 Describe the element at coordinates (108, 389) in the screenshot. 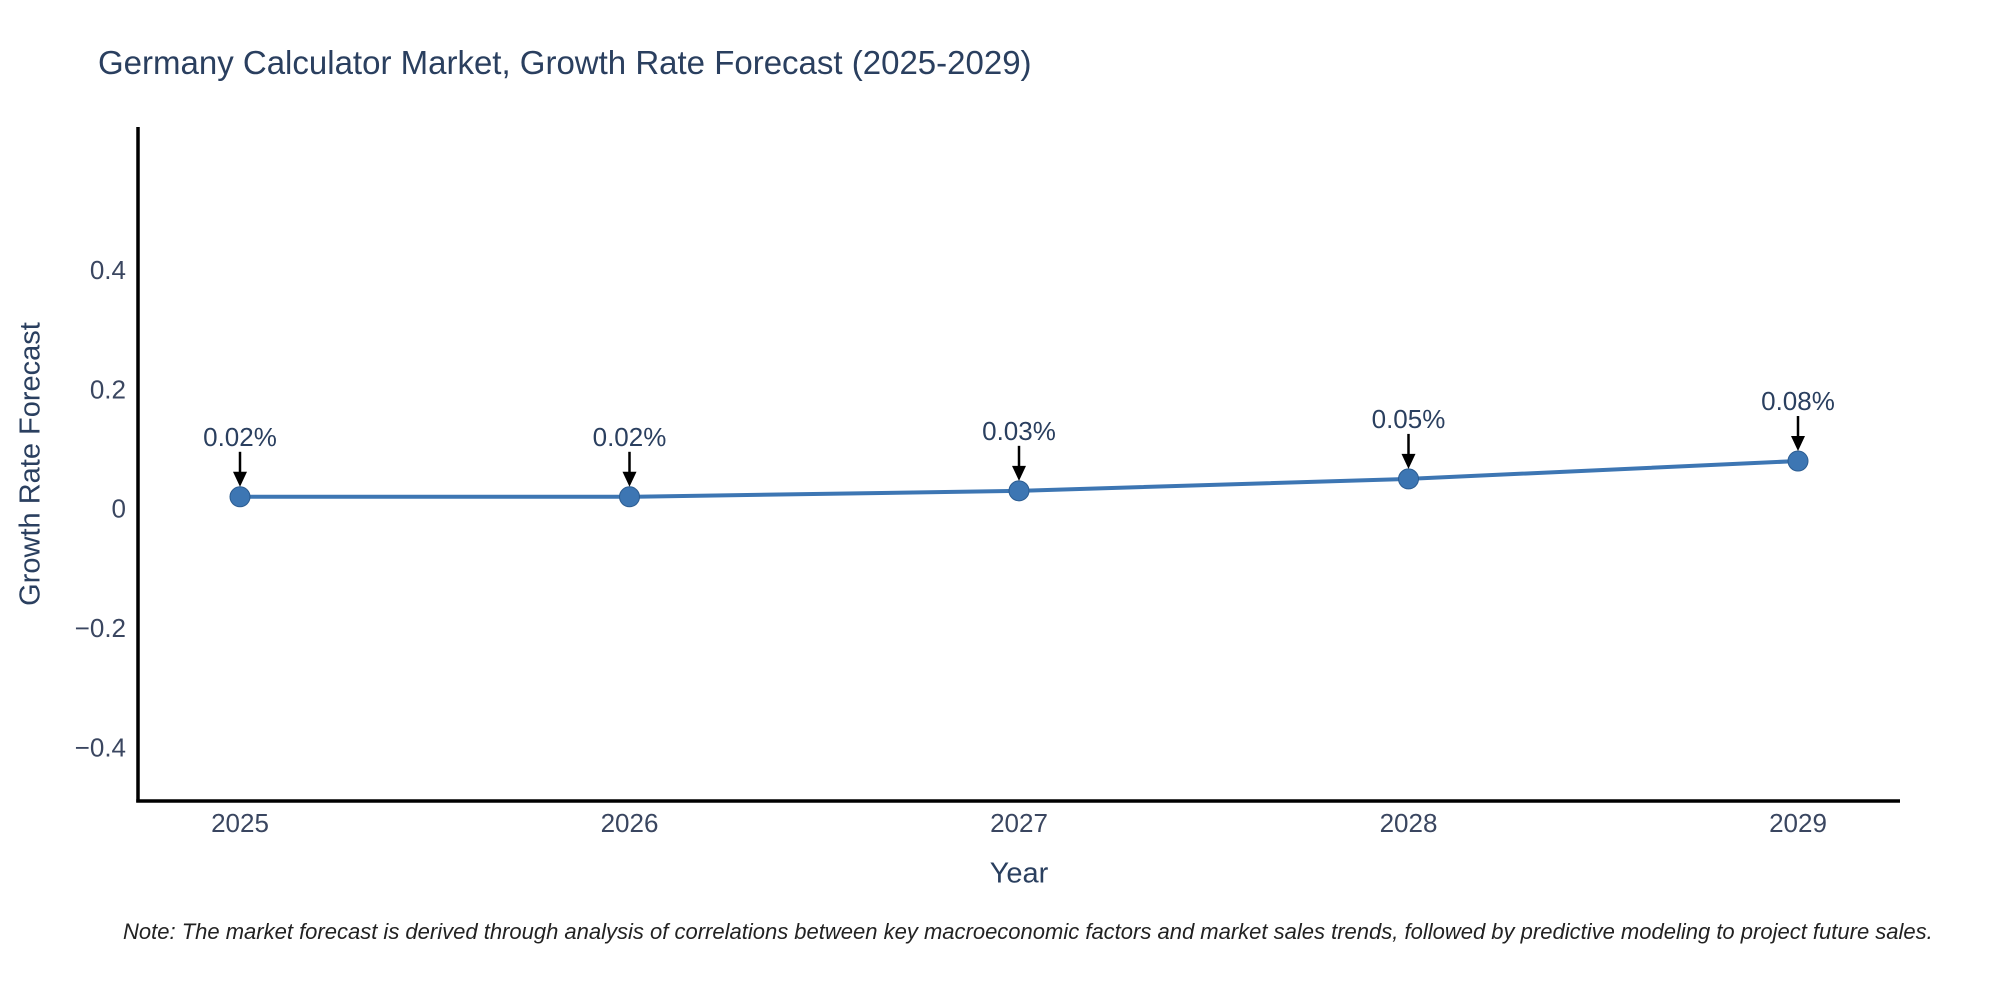

I see `y-tick-label: 0.2` at that location.